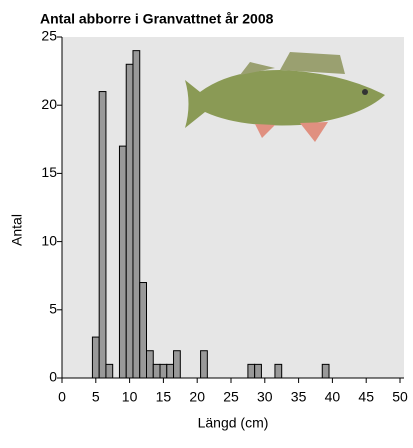 This screenshot has height=448, width=413. I want to click on x-tick-label: 35, so click(299, 397).